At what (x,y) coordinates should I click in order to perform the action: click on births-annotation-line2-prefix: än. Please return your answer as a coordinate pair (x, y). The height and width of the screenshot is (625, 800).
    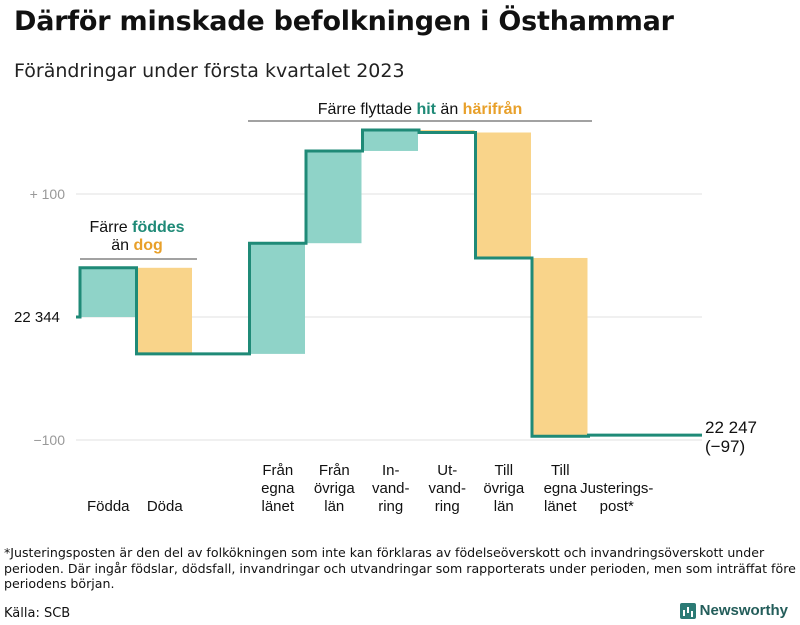
    Looking at the image, I should click on (122, 245).